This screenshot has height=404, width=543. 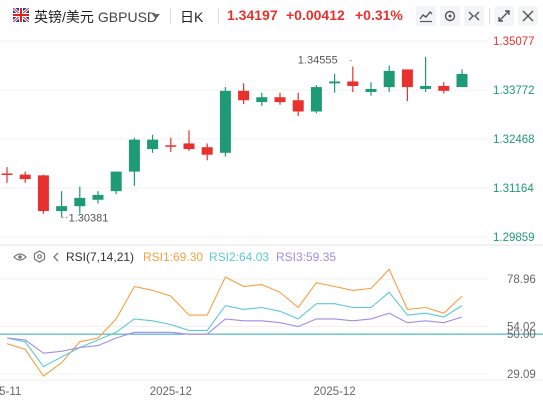 I want to click on period-selector: 日K, so click(x=192, y=17).